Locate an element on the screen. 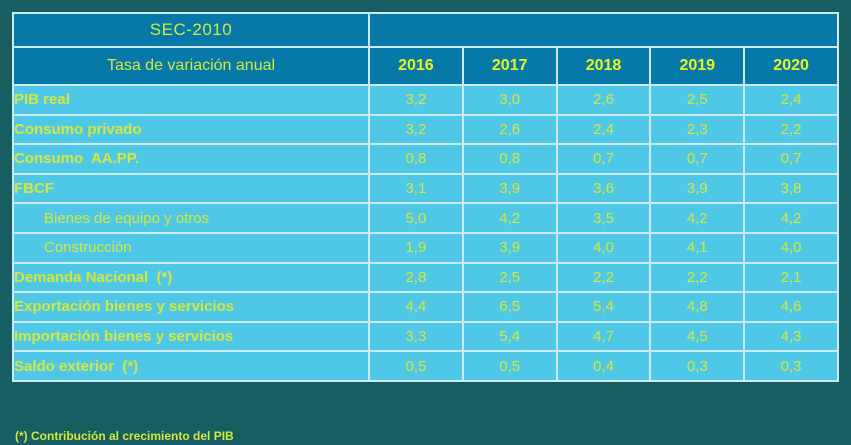 This screenshot has height=445, width=851. table-row: Consumo AA.PP. 0,8 0,8 0,7 0,7 0,7 is located at coordinates (425, 159).